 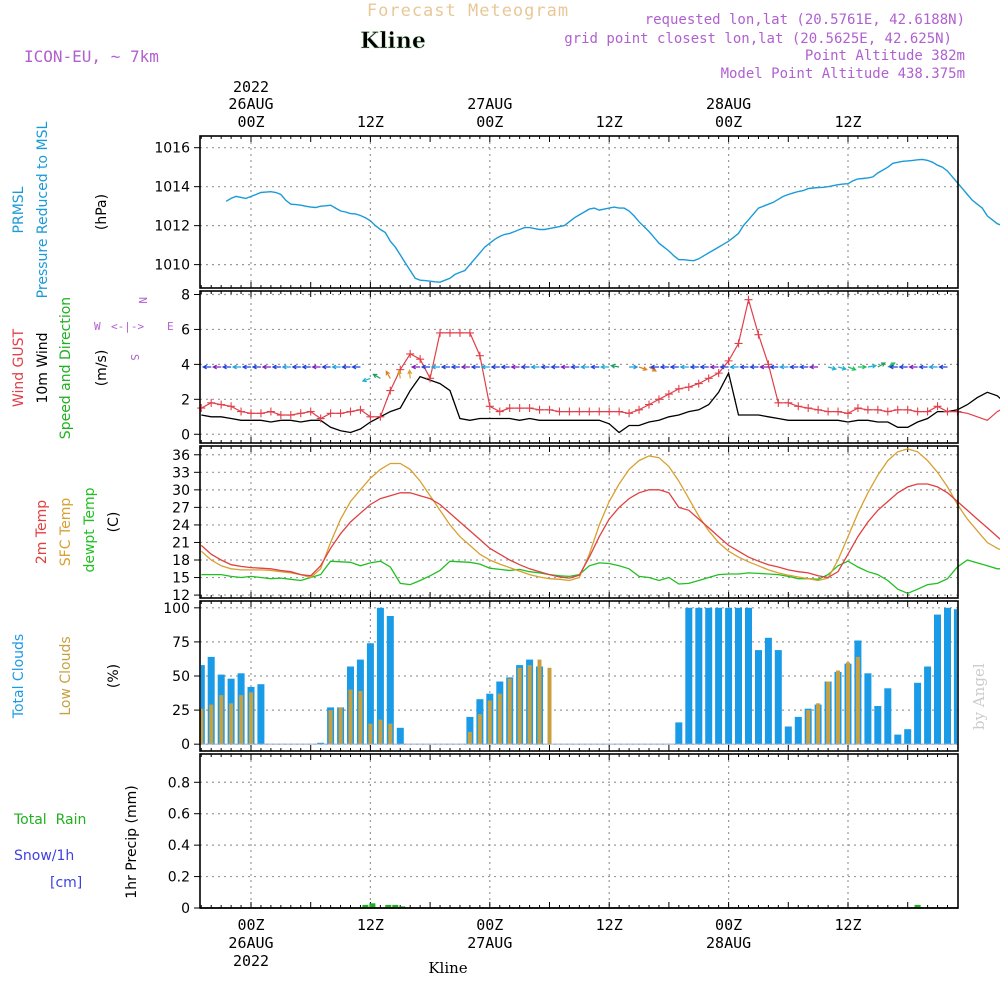 What do you see at coordinates (181, 491) in the screenshot?
I see `y-tick-label: 30` at bounding box center [181, 491].